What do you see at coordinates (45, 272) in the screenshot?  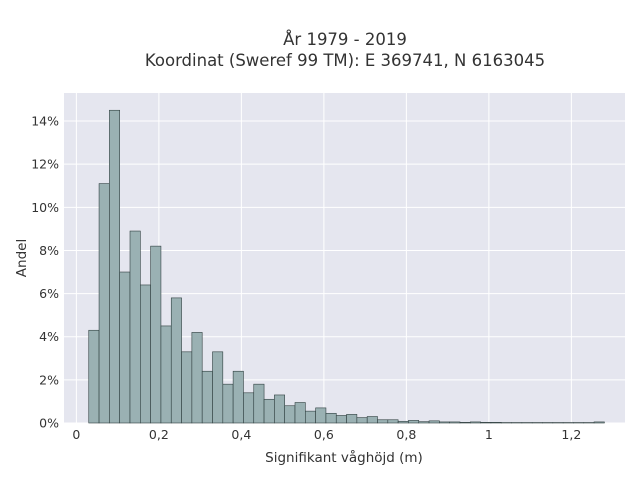 I see `y-axis-ticks: 0% 2% 4% 6% 8% 10% 12% 14%` at bounding box center [45, 272].